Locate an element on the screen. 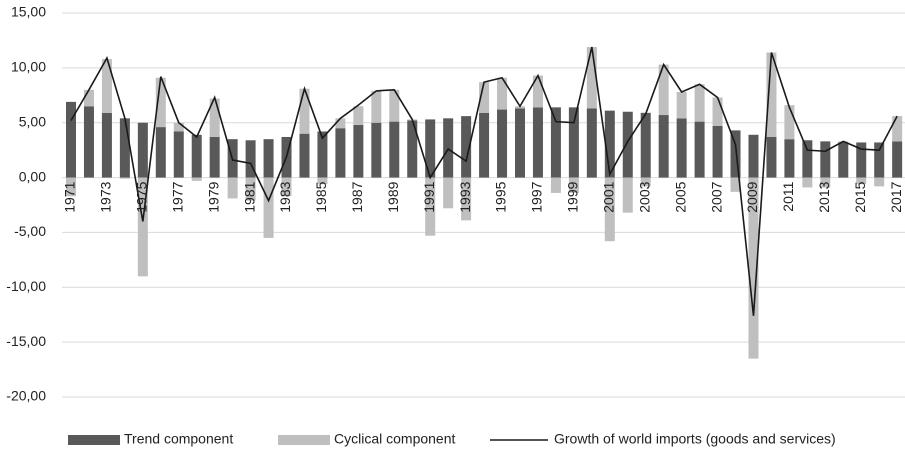  x-tick-label: 2013 is located at coordinates (824, 196).